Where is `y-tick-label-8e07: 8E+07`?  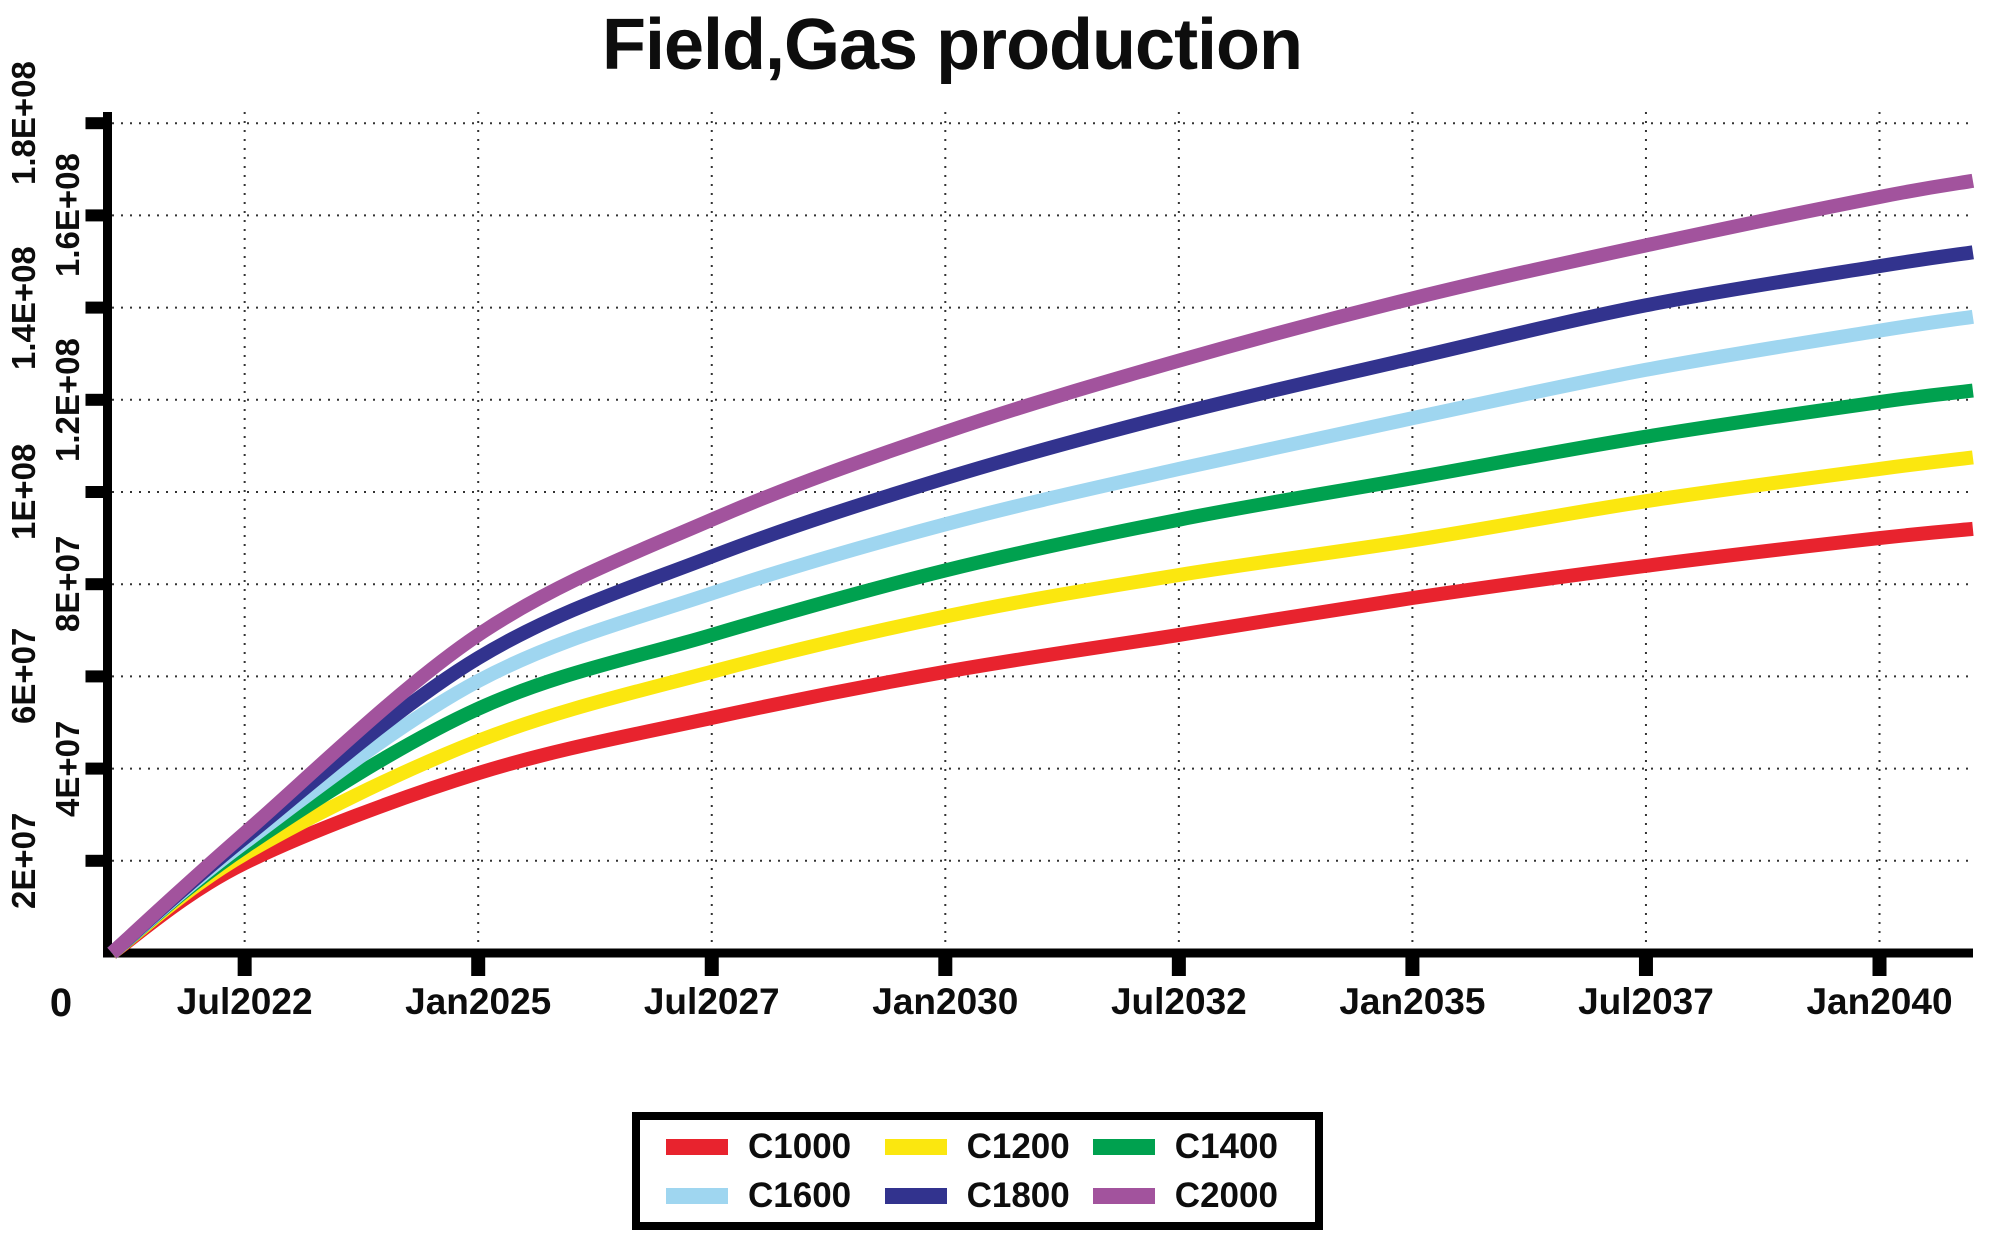 y-tick-label-8e07: 8E+07 is located at coordinates (67, 584).